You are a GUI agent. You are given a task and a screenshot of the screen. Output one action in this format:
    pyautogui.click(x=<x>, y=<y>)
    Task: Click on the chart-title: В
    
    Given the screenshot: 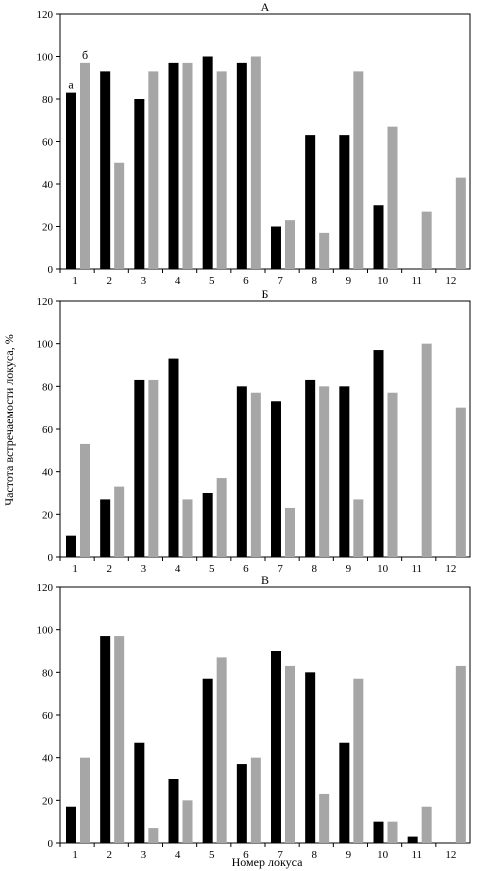 What is the action you would take?
    pyautogui.click(x=265, y=580)
    